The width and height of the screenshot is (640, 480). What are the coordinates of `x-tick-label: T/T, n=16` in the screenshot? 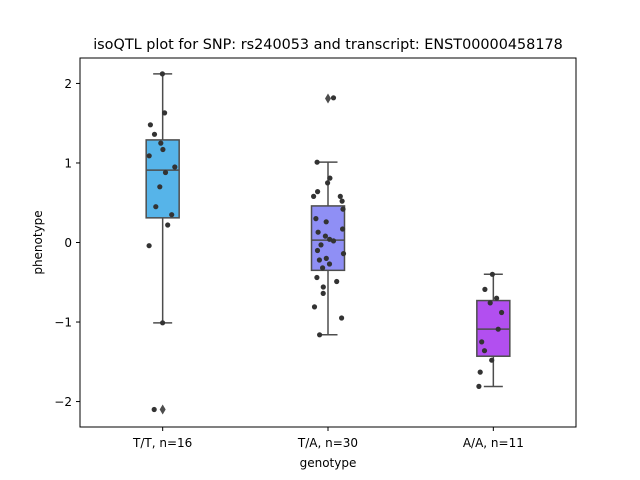 It's located at (162, 443).